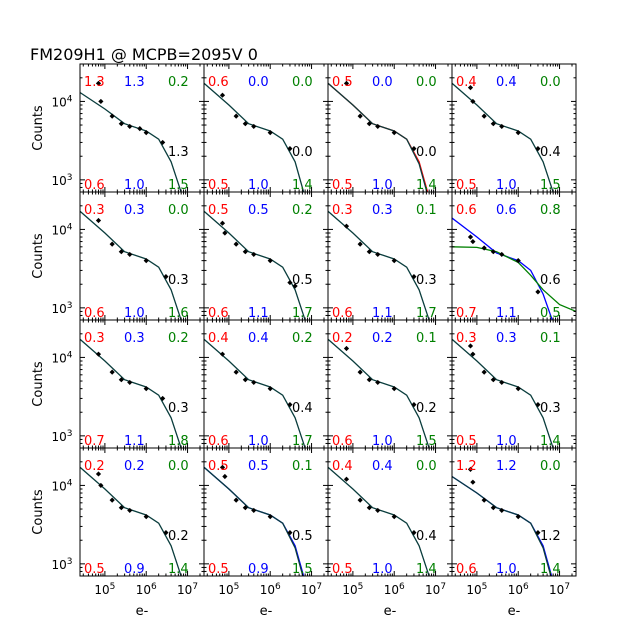 Image resolution: width=640 pixels, height=640 pixels. Describe the element at coordinates (218, 82) in the screenshot. I see `annot-top-red: 0.6` at that location.